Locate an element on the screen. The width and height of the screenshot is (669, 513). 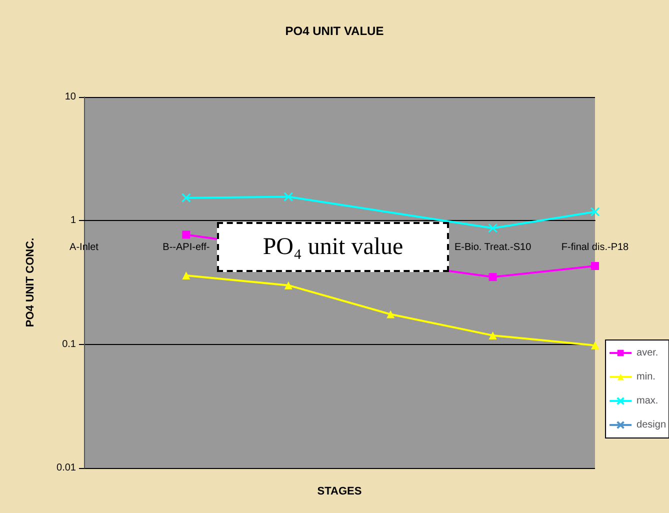
chart-title: PO4 UNIT VALUE is located at coordinates (334, 31).